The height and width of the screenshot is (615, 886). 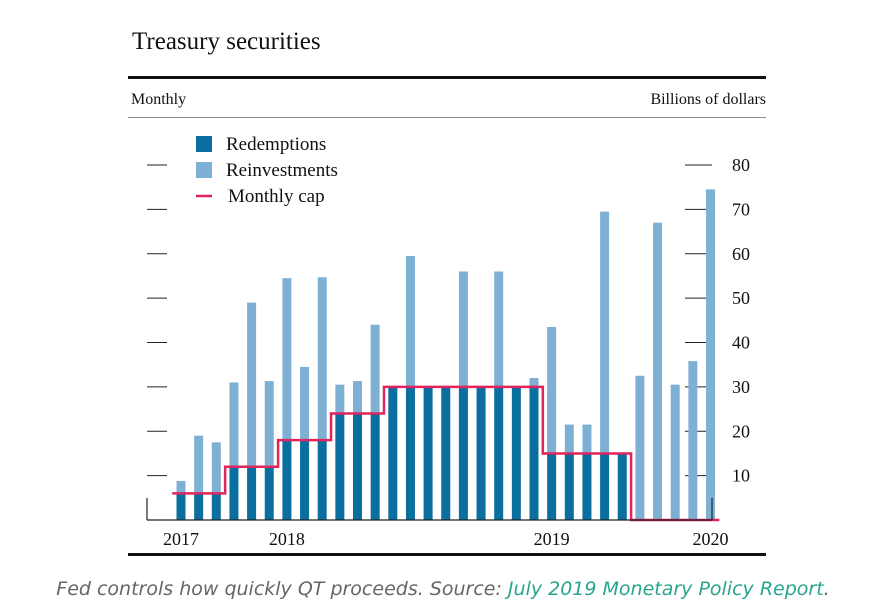 What do you see at coordinates (447, 554) in the screenshot?
I see `bottom-rule` at bounding box center [447, 554].